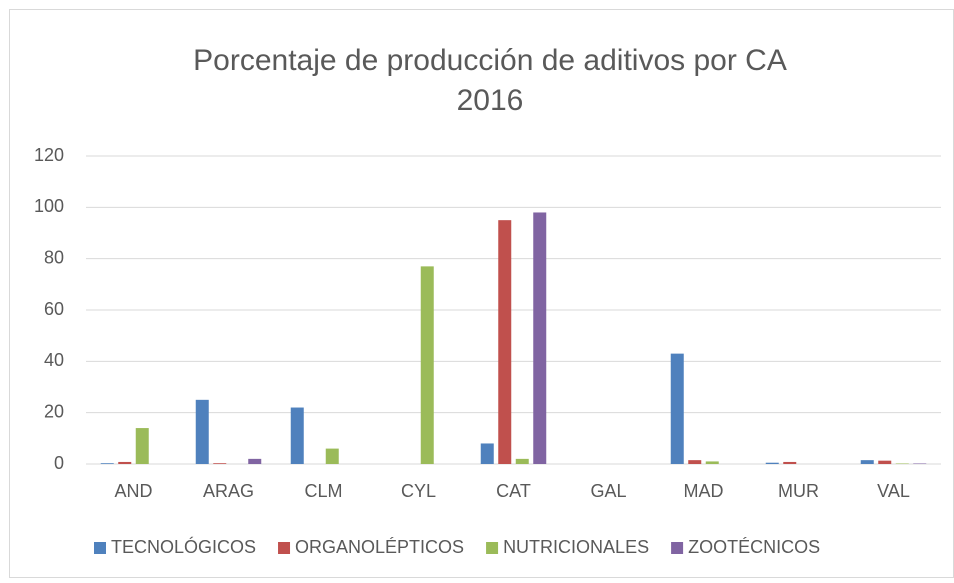  Describe the element at coordinates (323, 491) in the screenshot. I see `x-tick-label: CLM` at that location.